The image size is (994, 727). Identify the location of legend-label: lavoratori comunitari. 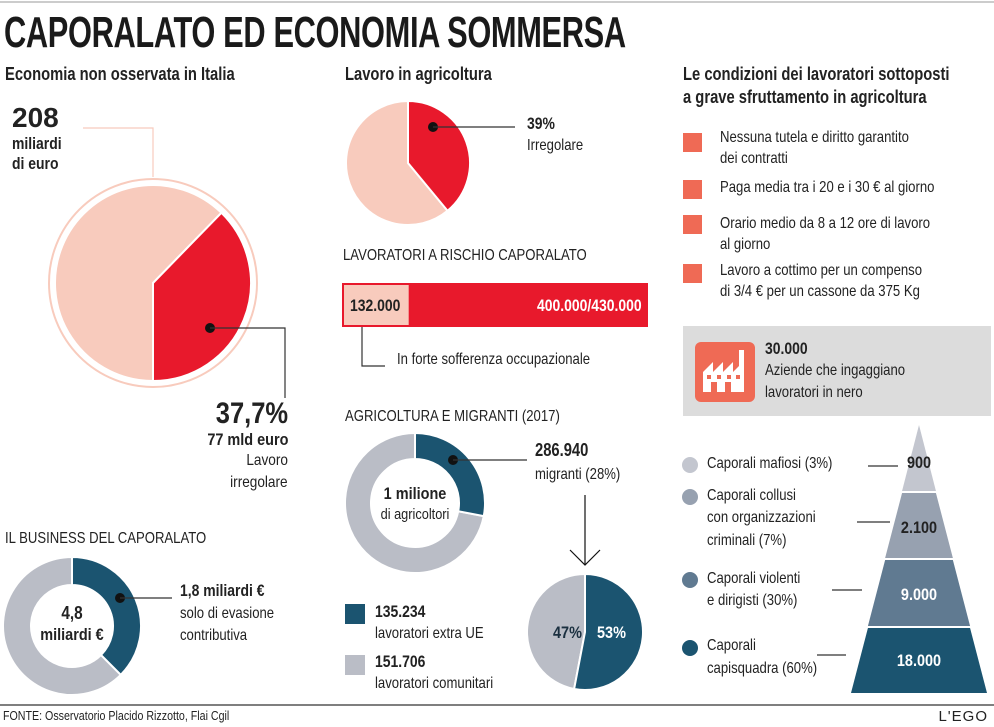
(434, 683).